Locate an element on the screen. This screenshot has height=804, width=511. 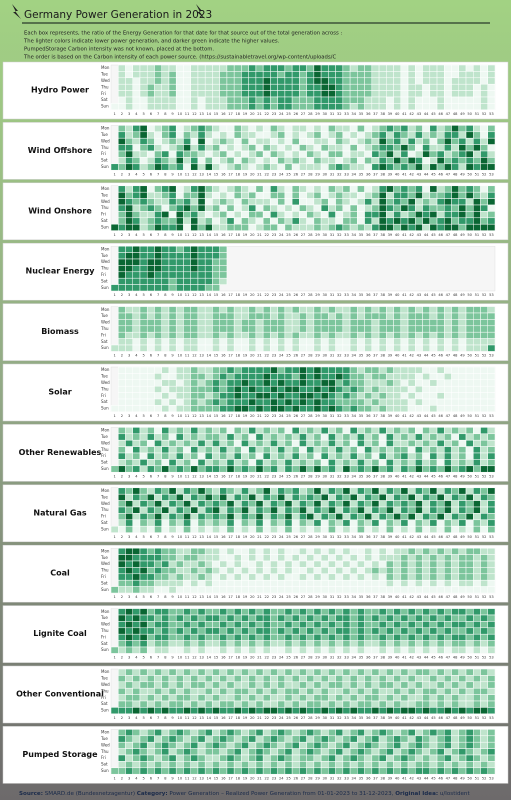
week-label: 5 is located at coordinates (143, 476).